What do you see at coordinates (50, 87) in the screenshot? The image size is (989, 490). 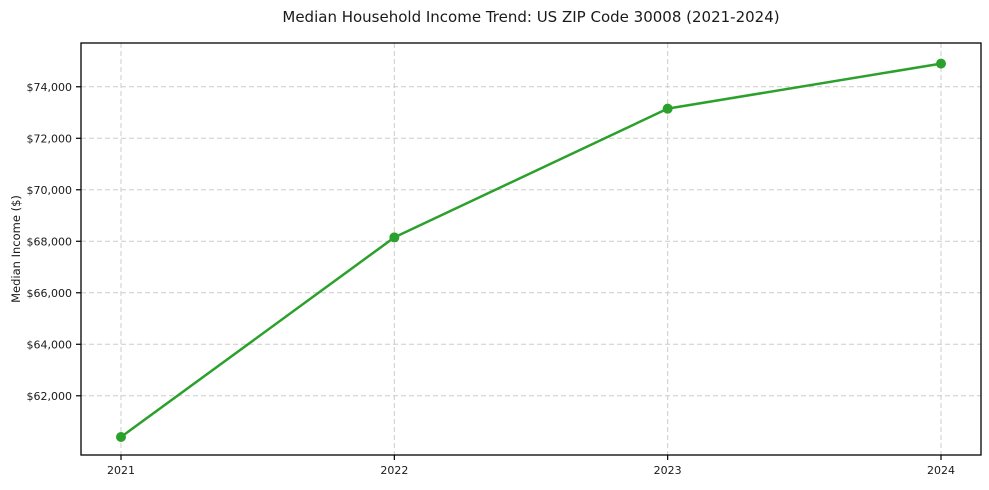 I see `y-tick-label: $74,000` at bounding box center [50, 87].